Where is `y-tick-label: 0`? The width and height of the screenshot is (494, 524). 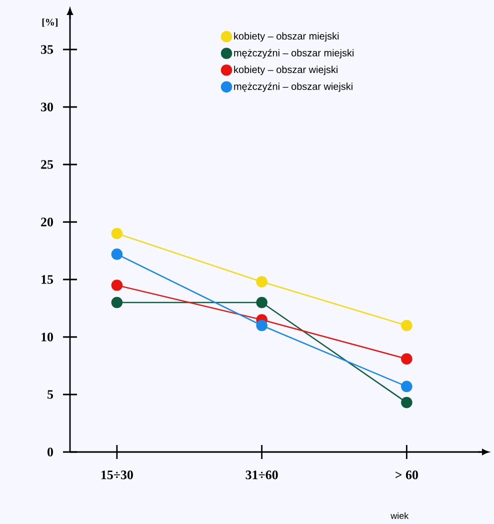
y-tick-label: 0 is located at coordinates (50, 452).